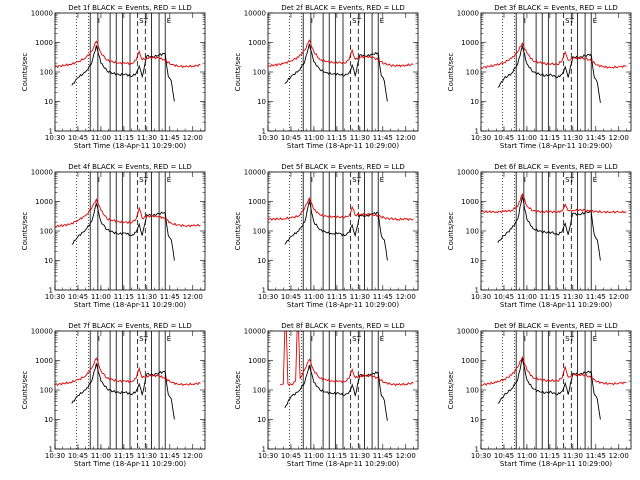 This screenshot has width=640, height=480. Describe the element at coordinates (342, 8) in the screenshot. I see `panel-title: Det 2f BLACK = Events, RED = LLD` at that location.